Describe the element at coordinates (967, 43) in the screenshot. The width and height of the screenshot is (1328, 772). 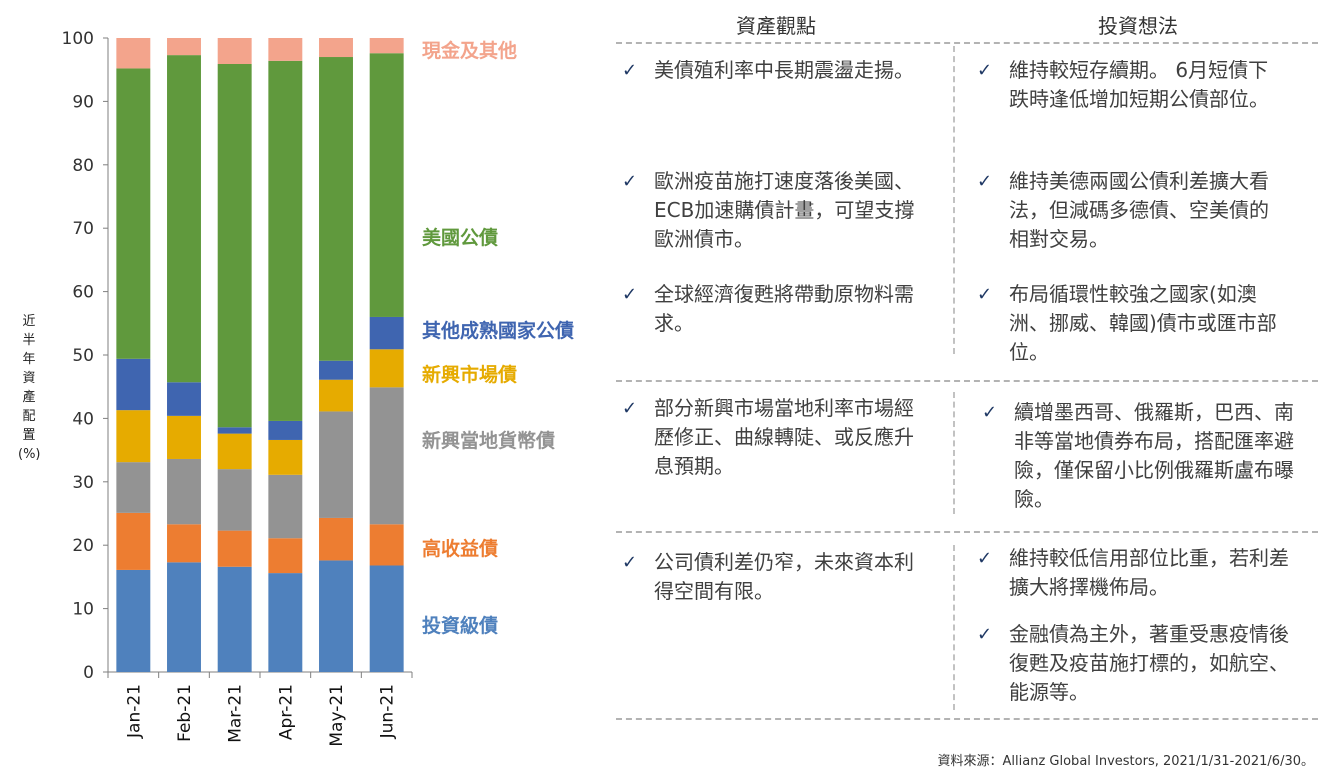
I see `table-divider-top` at that location.